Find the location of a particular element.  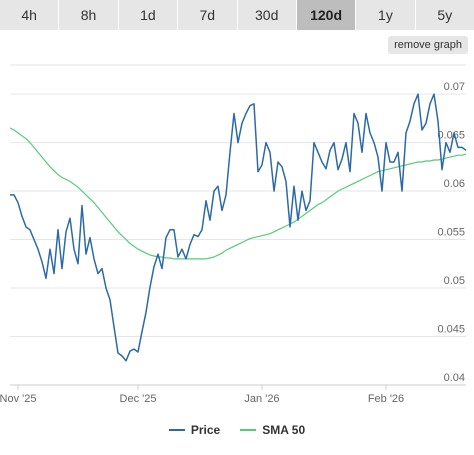

y-tick-label: 0.05 is located at coordinates (454, 281).